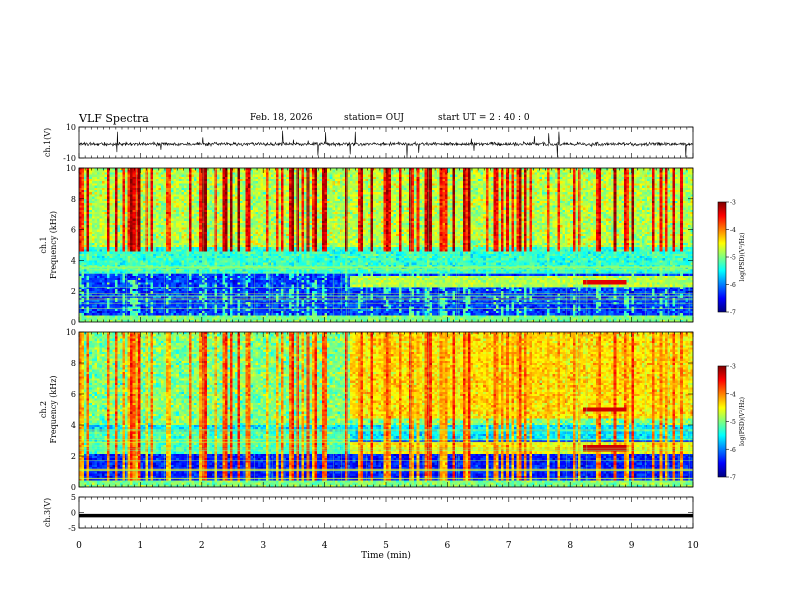  Describe the element at coordinates (47, 512) in the screenshot. I see `ch3-waveform-ylabel: ch.3(V)` at that location.